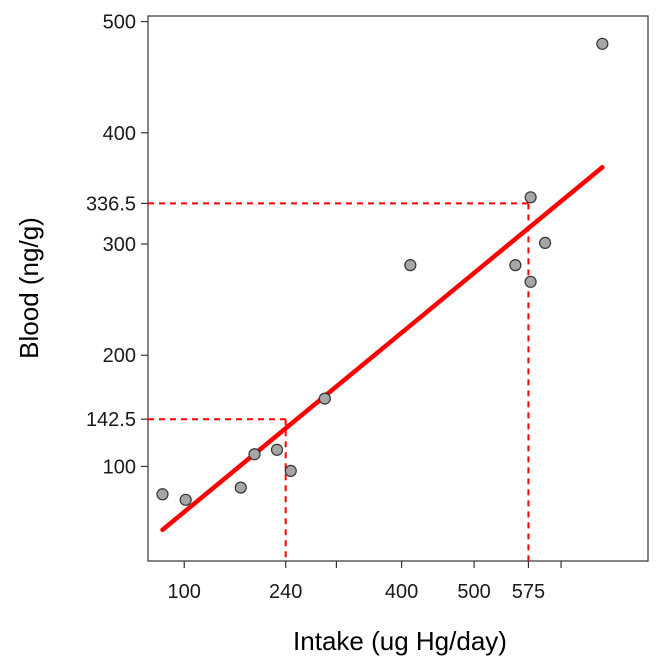 The height and width of the screenshot is (672, 672). I want to click on y-tick-label: 142.5, so click(111, 420).